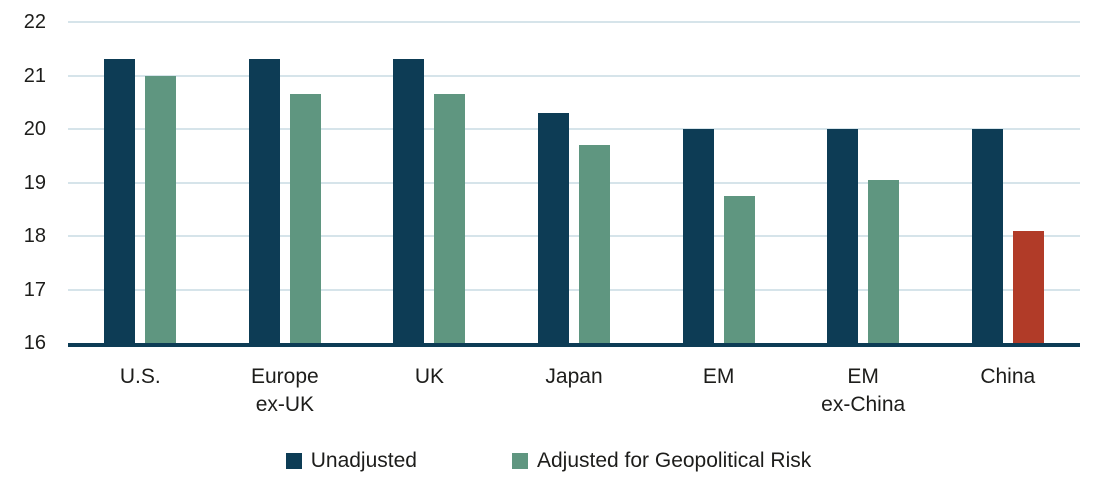  I want to click on y-axis: 16 17 18 19 20 21 22, so click(29, 182).